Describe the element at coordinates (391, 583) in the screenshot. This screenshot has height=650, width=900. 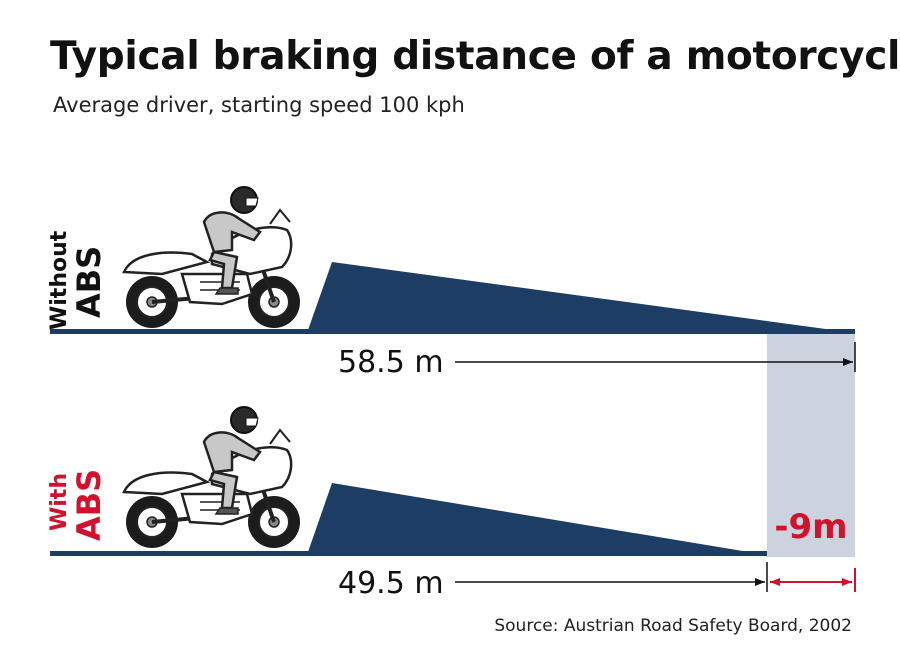
I see `distance-label: 49.5 m` at that location.